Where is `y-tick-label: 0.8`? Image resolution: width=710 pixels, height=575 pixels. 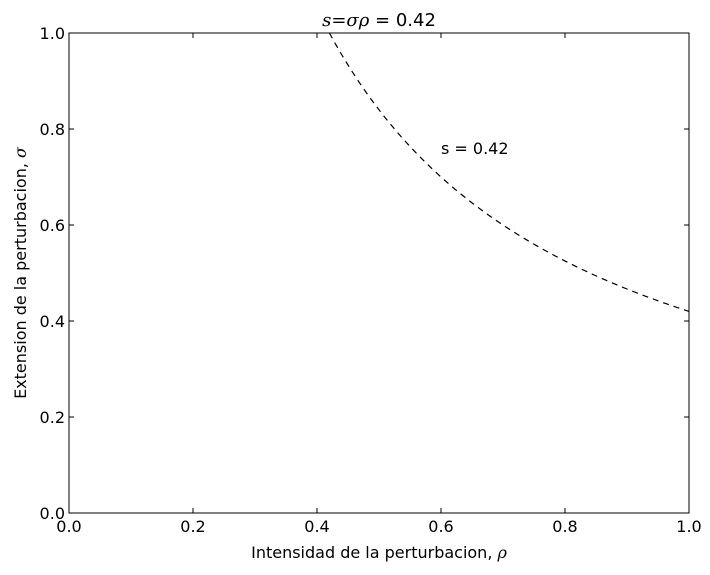
y-tick-label: 0.8 is located at coordinates (52, 129).